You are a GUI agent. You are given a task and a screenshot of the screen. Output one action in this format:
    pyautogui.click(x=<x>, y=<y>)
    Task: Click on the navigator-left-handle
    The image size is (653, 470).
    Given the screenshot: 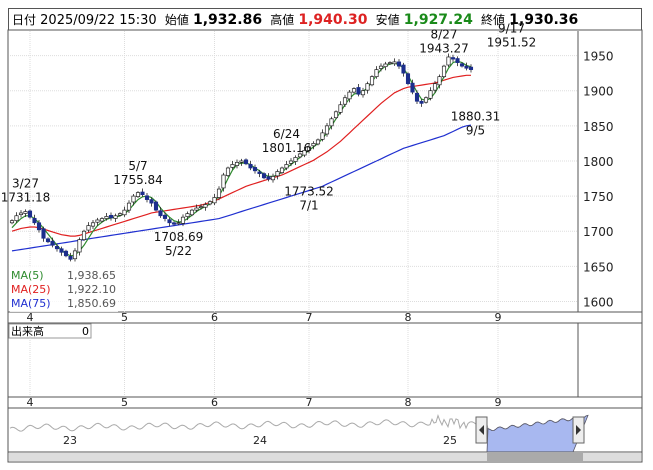 What is the action you would take?
    pyautogui.click(x=481, y=430)
    